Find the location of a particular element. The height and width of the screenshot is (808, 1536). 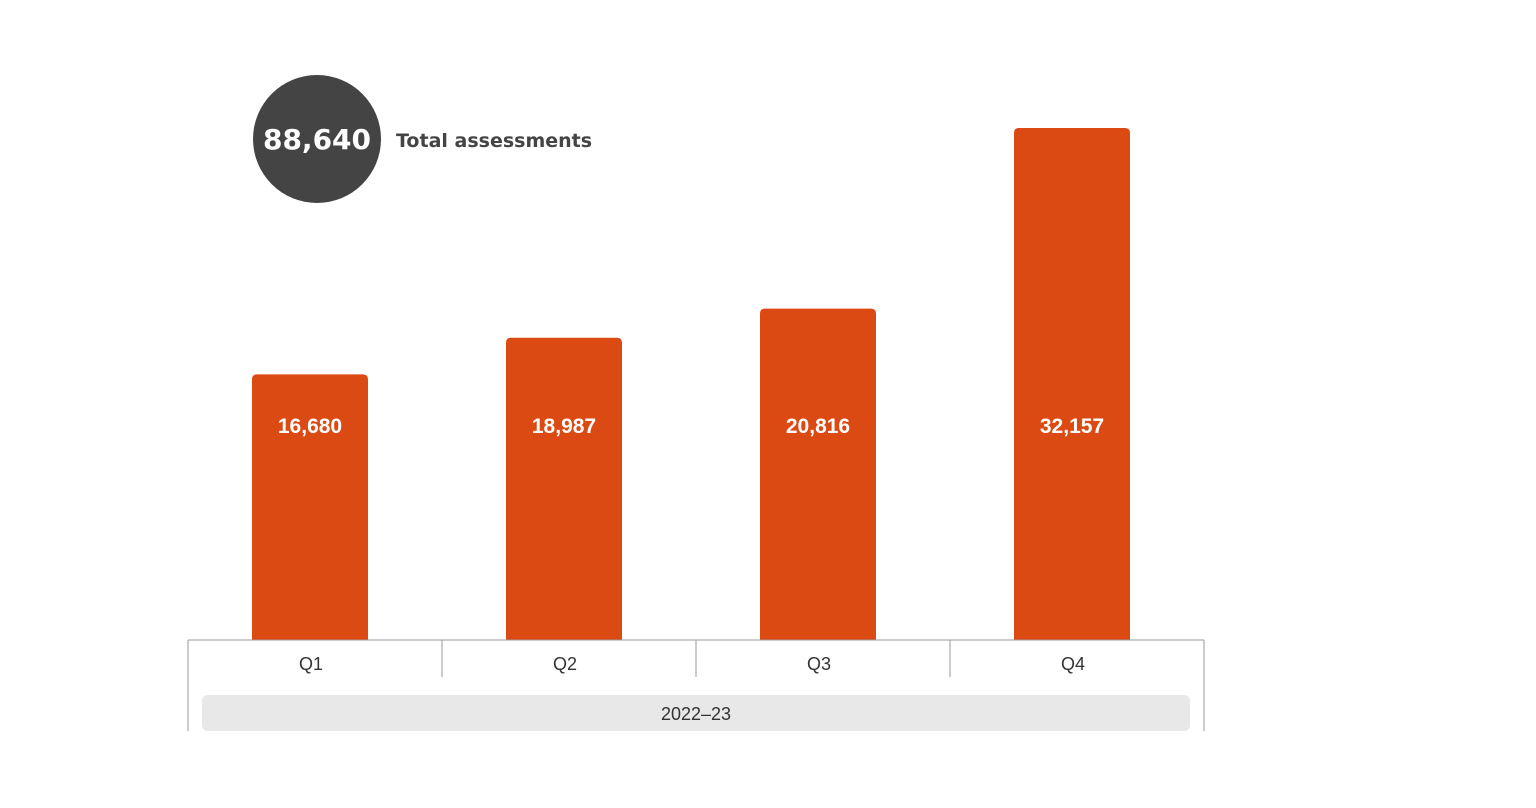

bar-q4 is located at coordinates (1072, 384).